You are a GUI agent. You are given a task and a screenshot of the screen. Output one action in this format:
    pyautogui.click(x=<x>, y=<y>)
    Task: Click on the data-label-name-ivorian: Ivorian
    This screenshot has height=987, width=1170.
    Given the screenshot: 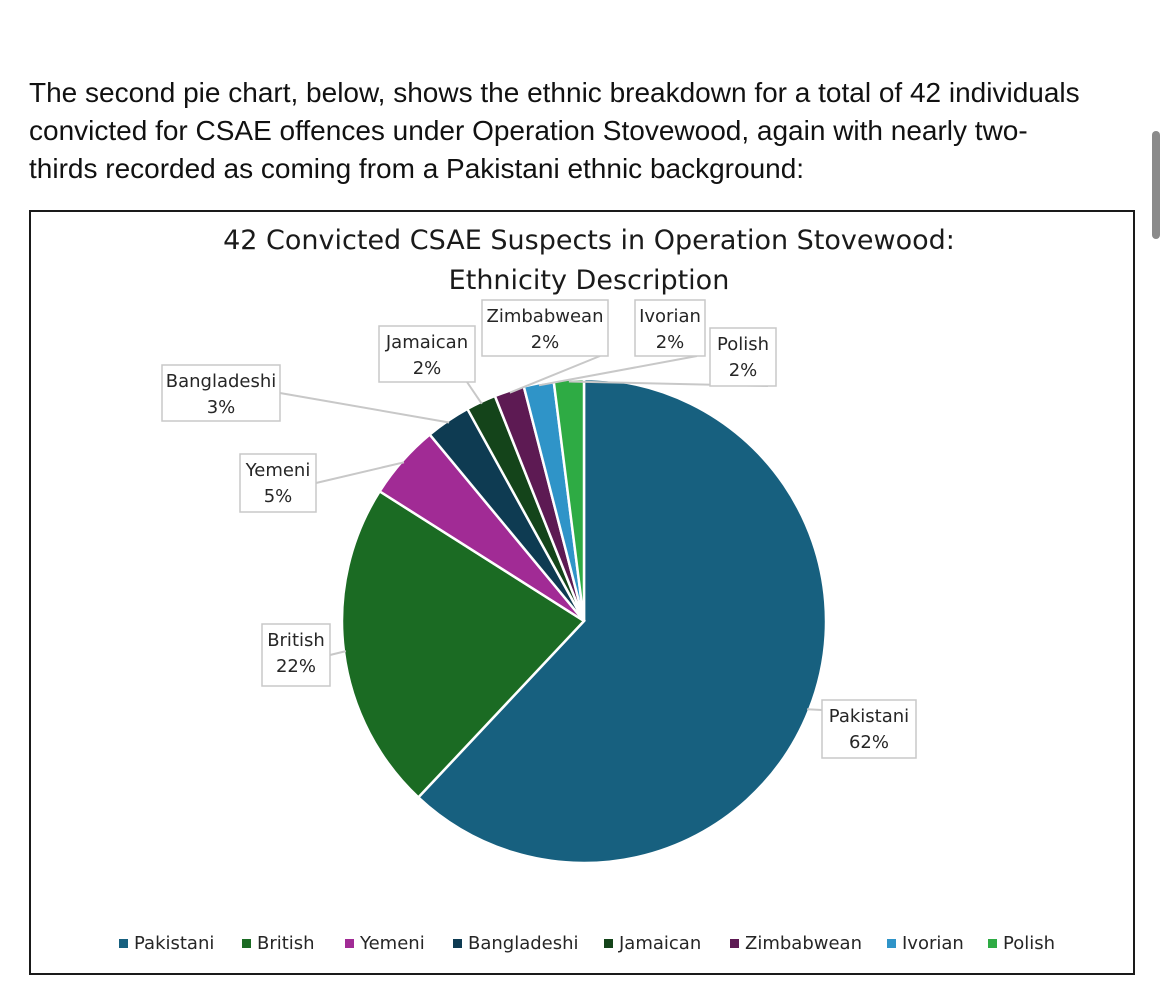 What is the action you would take?
    pyautogui.click(x=670, y=316)
    